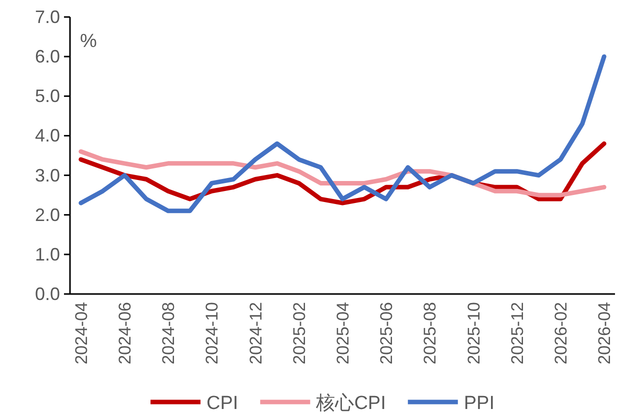 The width and height of the screenshot is (624, 414). Describe the element at coordinates (474, 333) in the screenshot. I see `x-tick-label: 2025-10` at that location.